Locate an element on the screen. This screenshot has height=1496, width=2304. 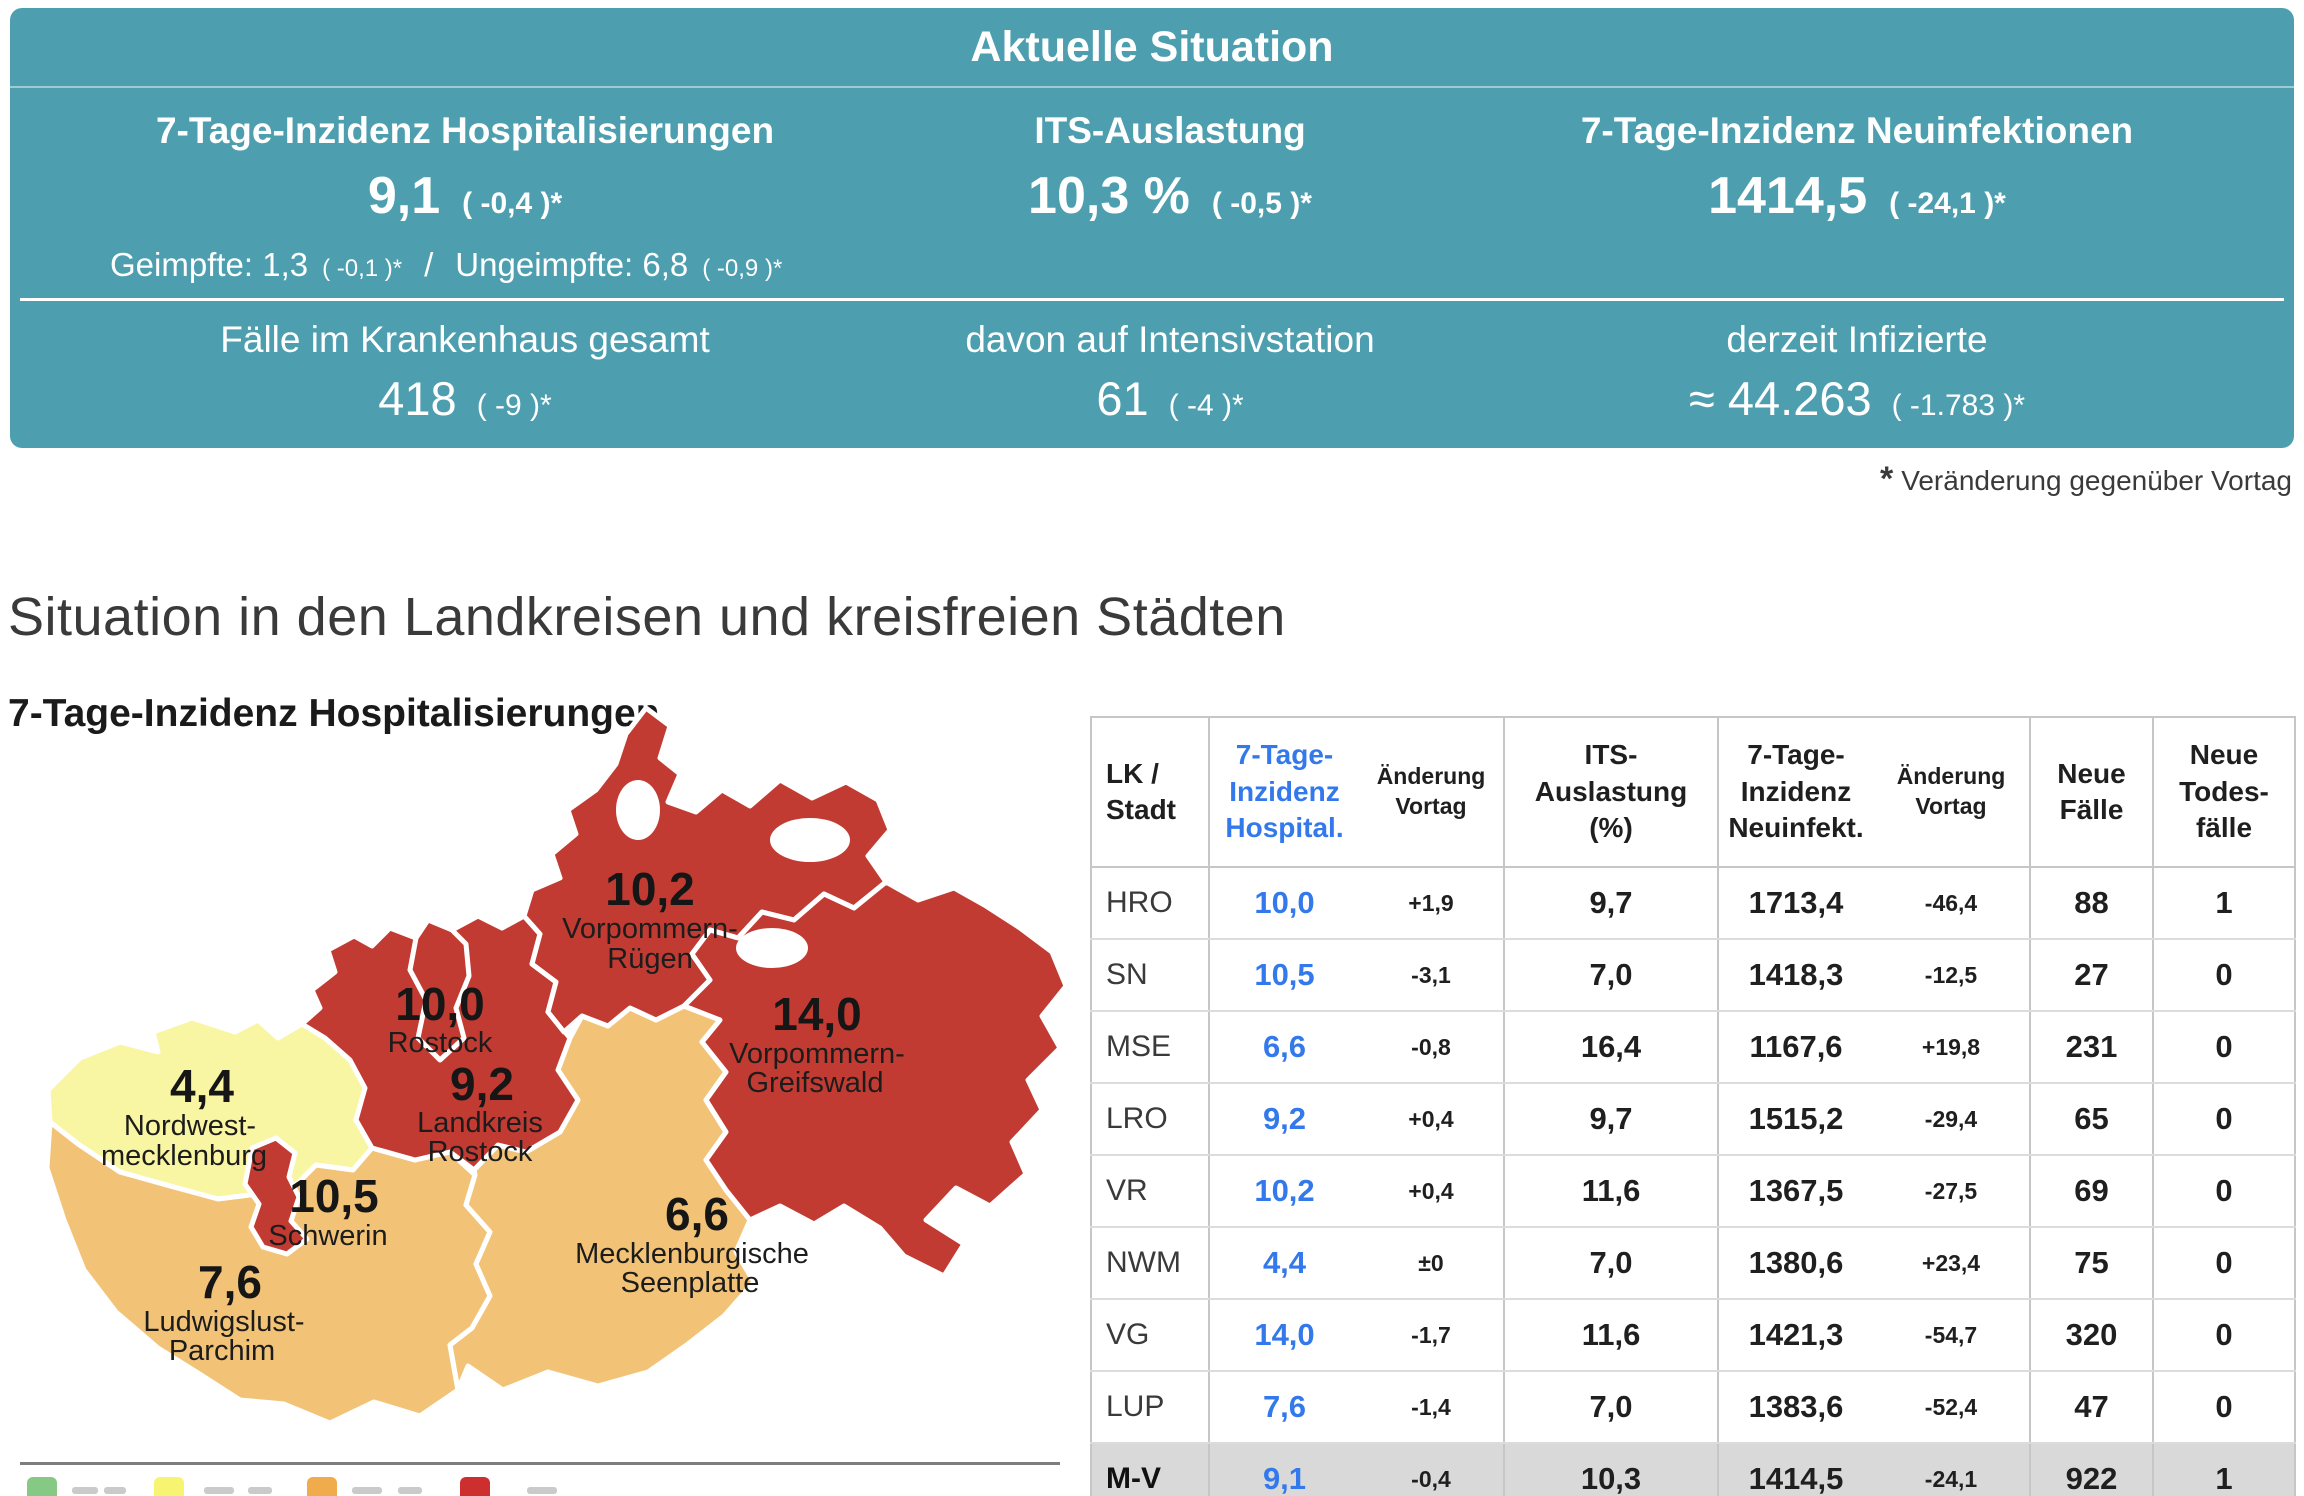
neuinfekt-change: -29,4 is located at coordinates (1952, 1119).